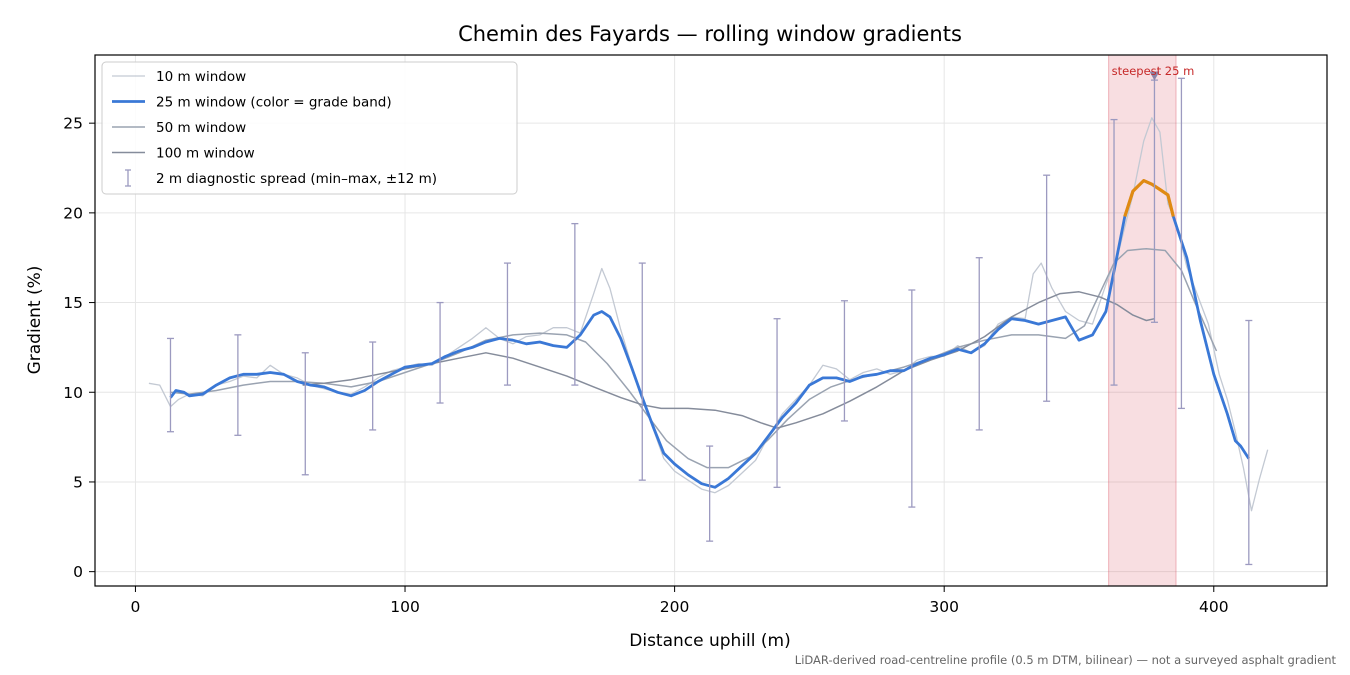 The image size is (1350, 675). Describe the element at coordinates (274, 103) in the screenshot. I see `legend-label: 25 m window (color = grade band)` at that location.